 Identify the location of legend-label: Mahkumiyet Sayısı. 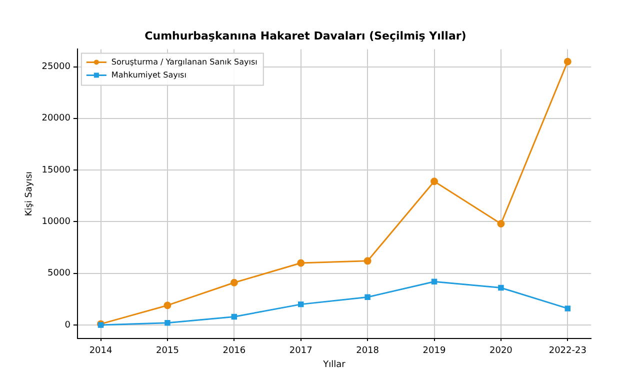
(148, 75).